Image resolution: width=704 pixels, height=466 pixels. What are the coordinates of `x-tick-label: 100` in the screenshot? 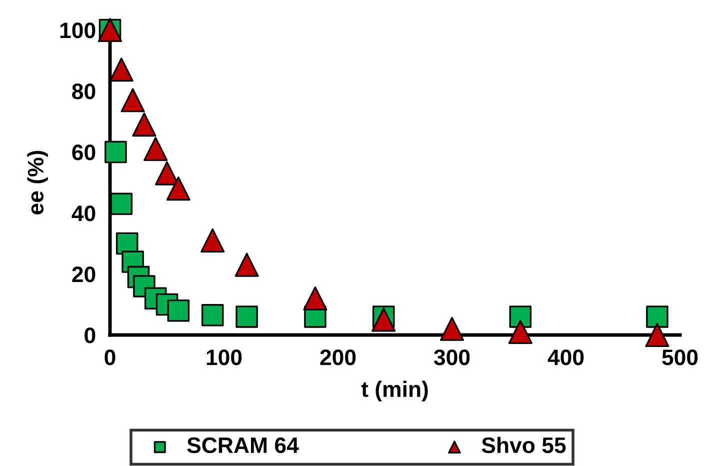 It's located at (224, 357).